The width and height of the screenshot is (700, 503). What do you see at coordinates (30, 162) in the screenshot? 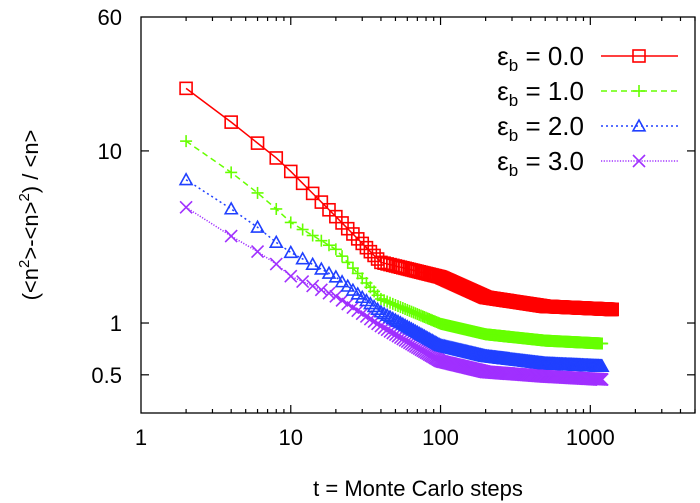
I see `y-label-part-3: ) / <n>` at bounding box center [30, 162].